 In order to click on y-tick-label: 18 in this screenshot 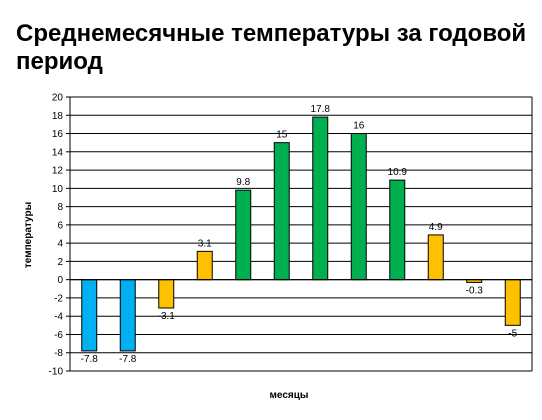, I will do `click(58, 116)`.